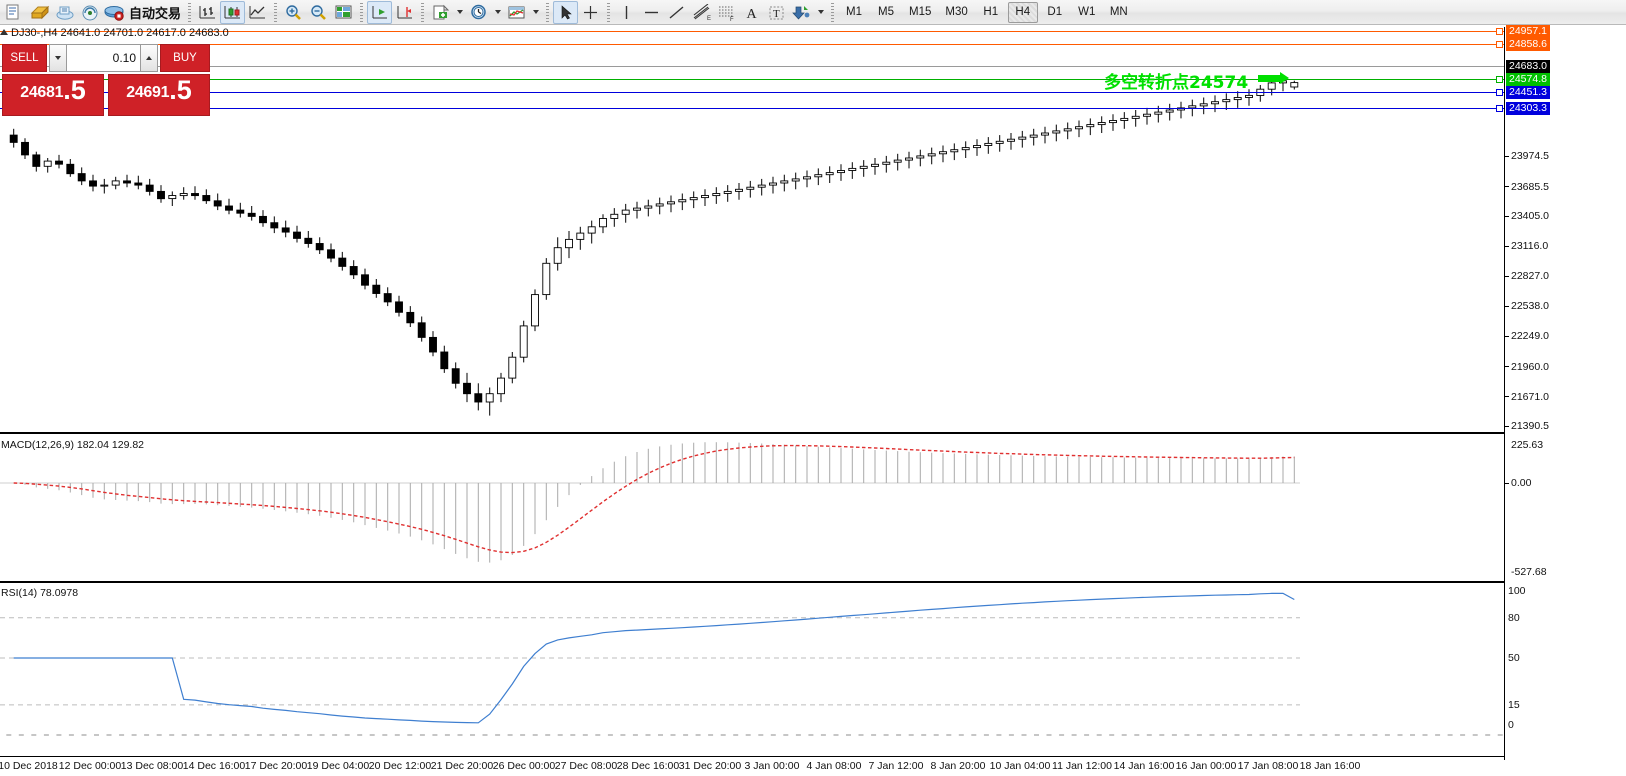 The width and height of the screenshot is (1626, 776). What do you see at coordinates (834, 766) in the screenshot?
I see `time-tick-label: 4 Jan 08:00` at bounding box center [834, 766].